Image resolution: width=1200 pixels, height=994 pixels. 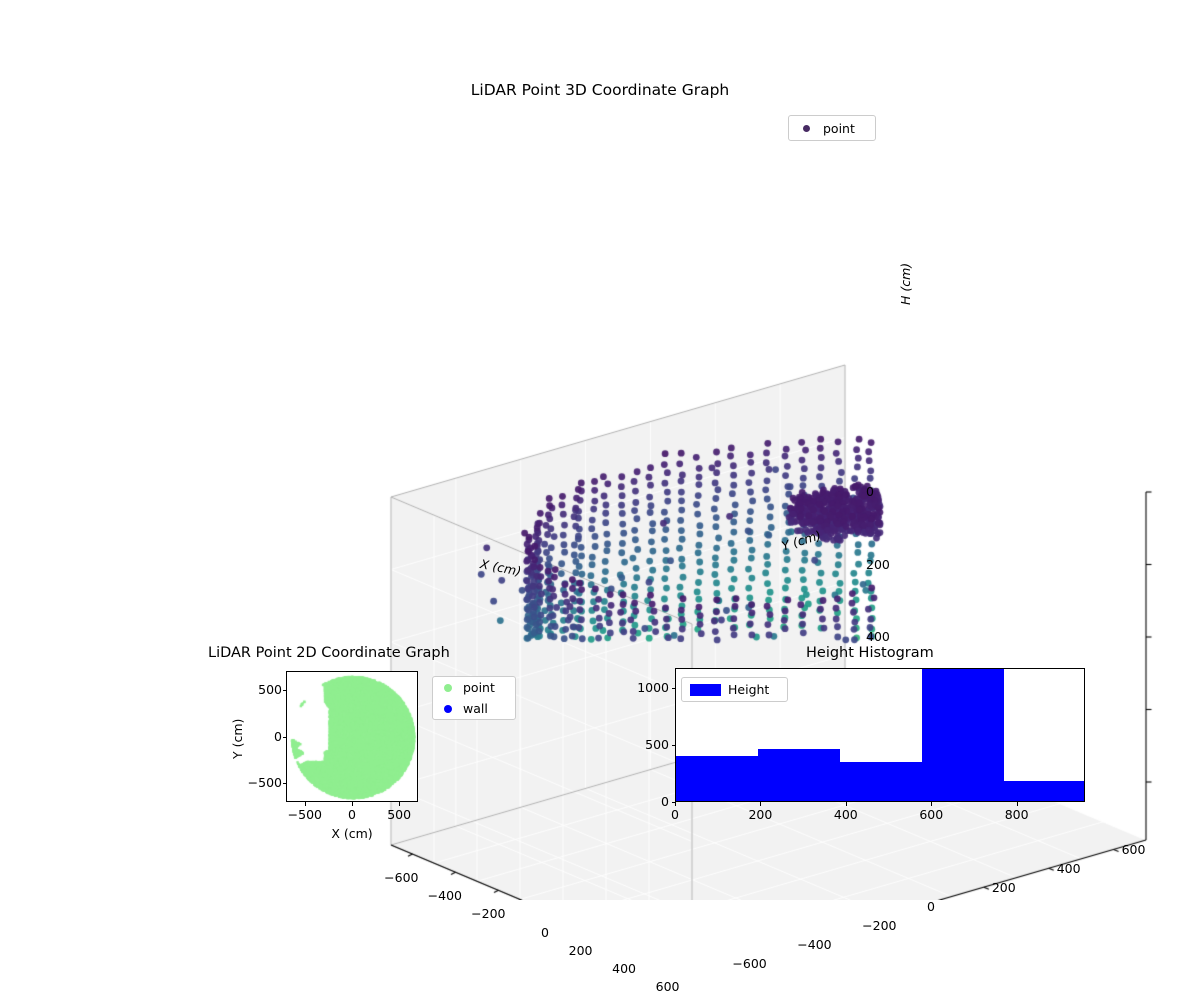 I want to click on xtick-label-0: −600, so click(x=401, y=878).